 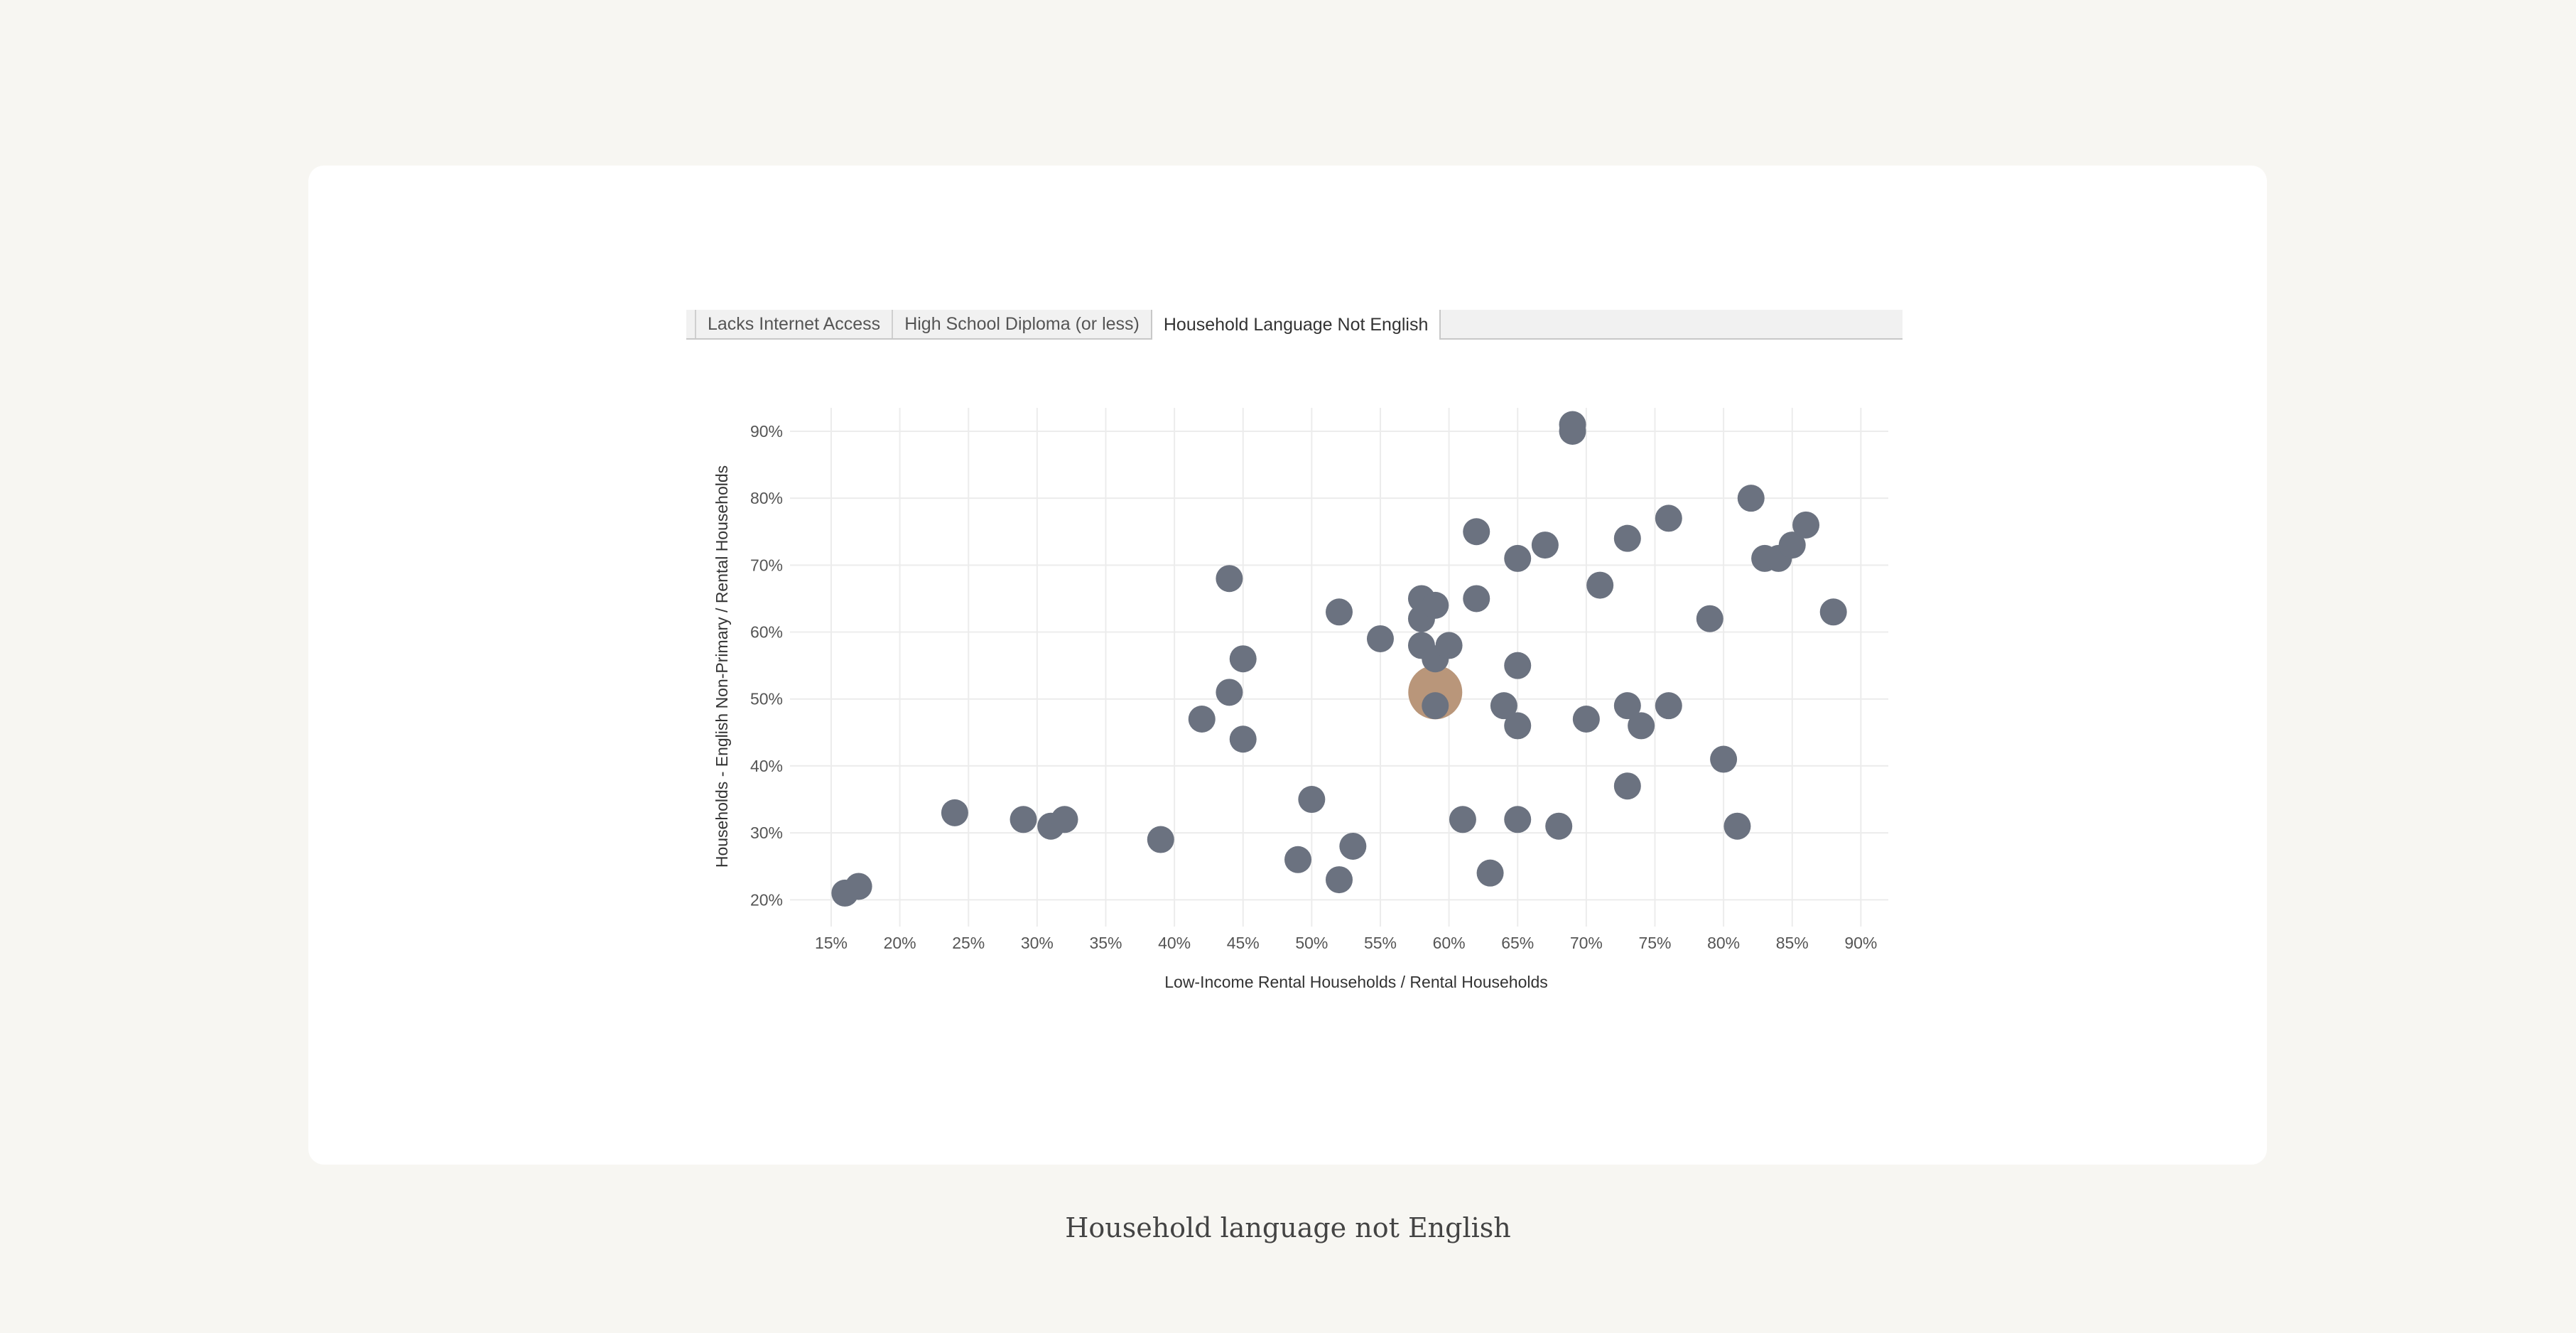 I want to click on x-tick-label: 15%, so click(x=831, y=943).